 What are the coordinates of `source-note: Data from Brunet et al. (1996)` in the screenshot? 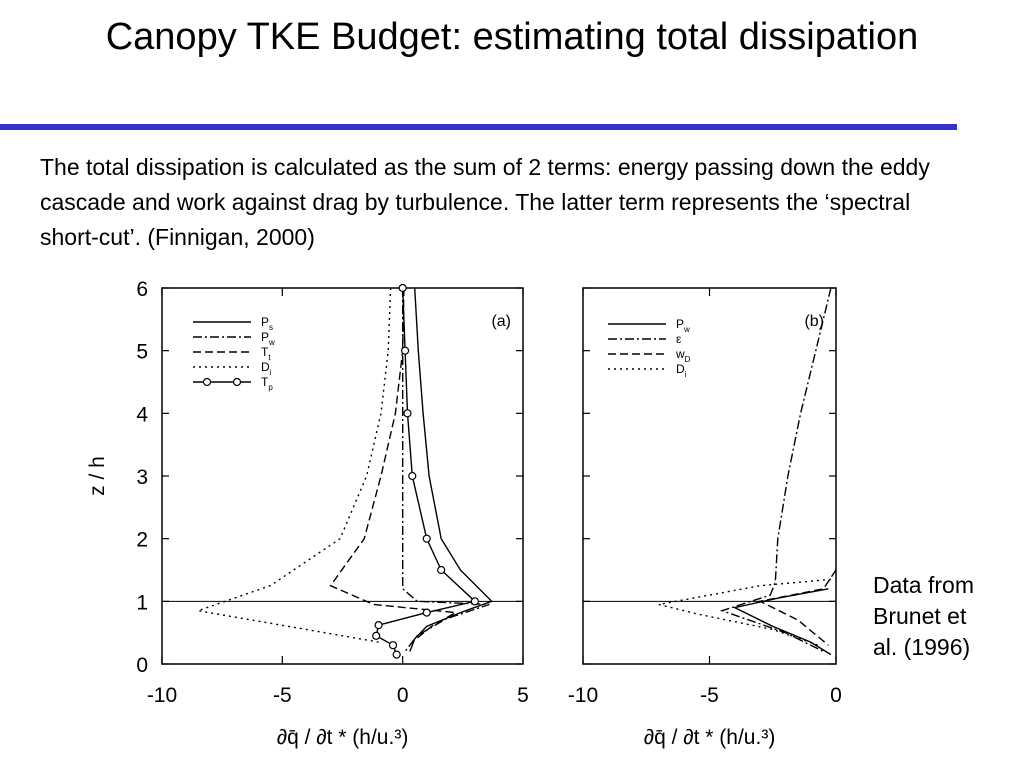 It's located at (923, 616).